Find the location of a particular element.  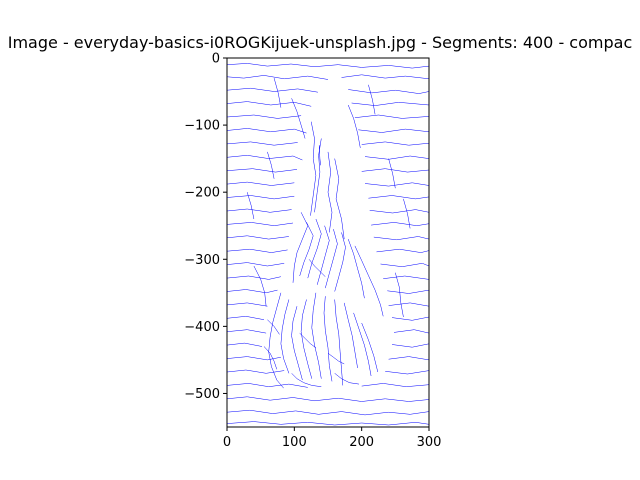

x-tick-label: 300 is located at coordinates (429, 442).